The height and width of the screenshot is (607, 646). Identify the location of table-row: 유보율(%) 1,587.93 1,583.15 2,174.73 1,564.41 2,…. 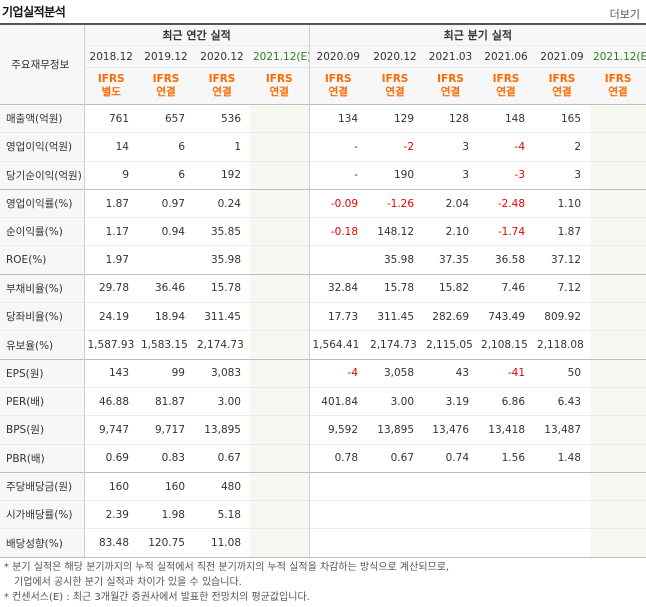
(323, 345).